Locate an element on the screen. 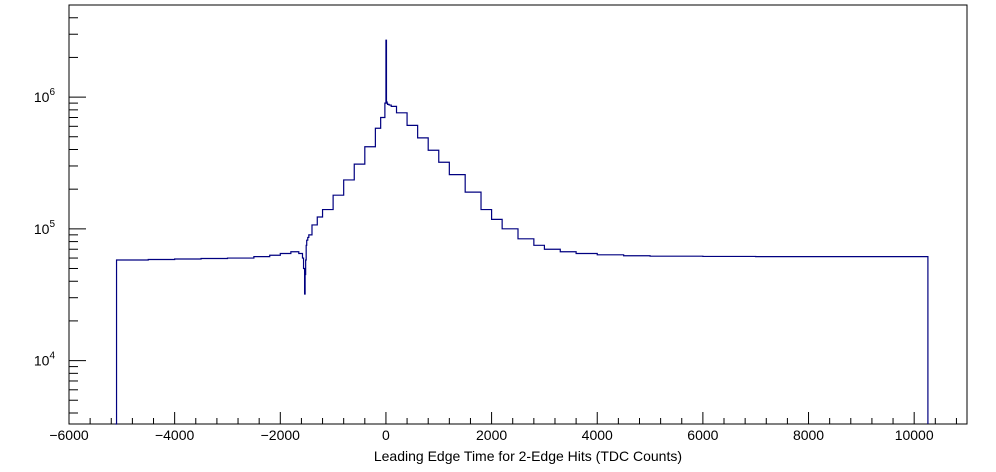  x-axis-tick-labels: −6000 −4000 −2000 0 2000 4000 6000 8000 10000 is located at coordinates (491, 435).